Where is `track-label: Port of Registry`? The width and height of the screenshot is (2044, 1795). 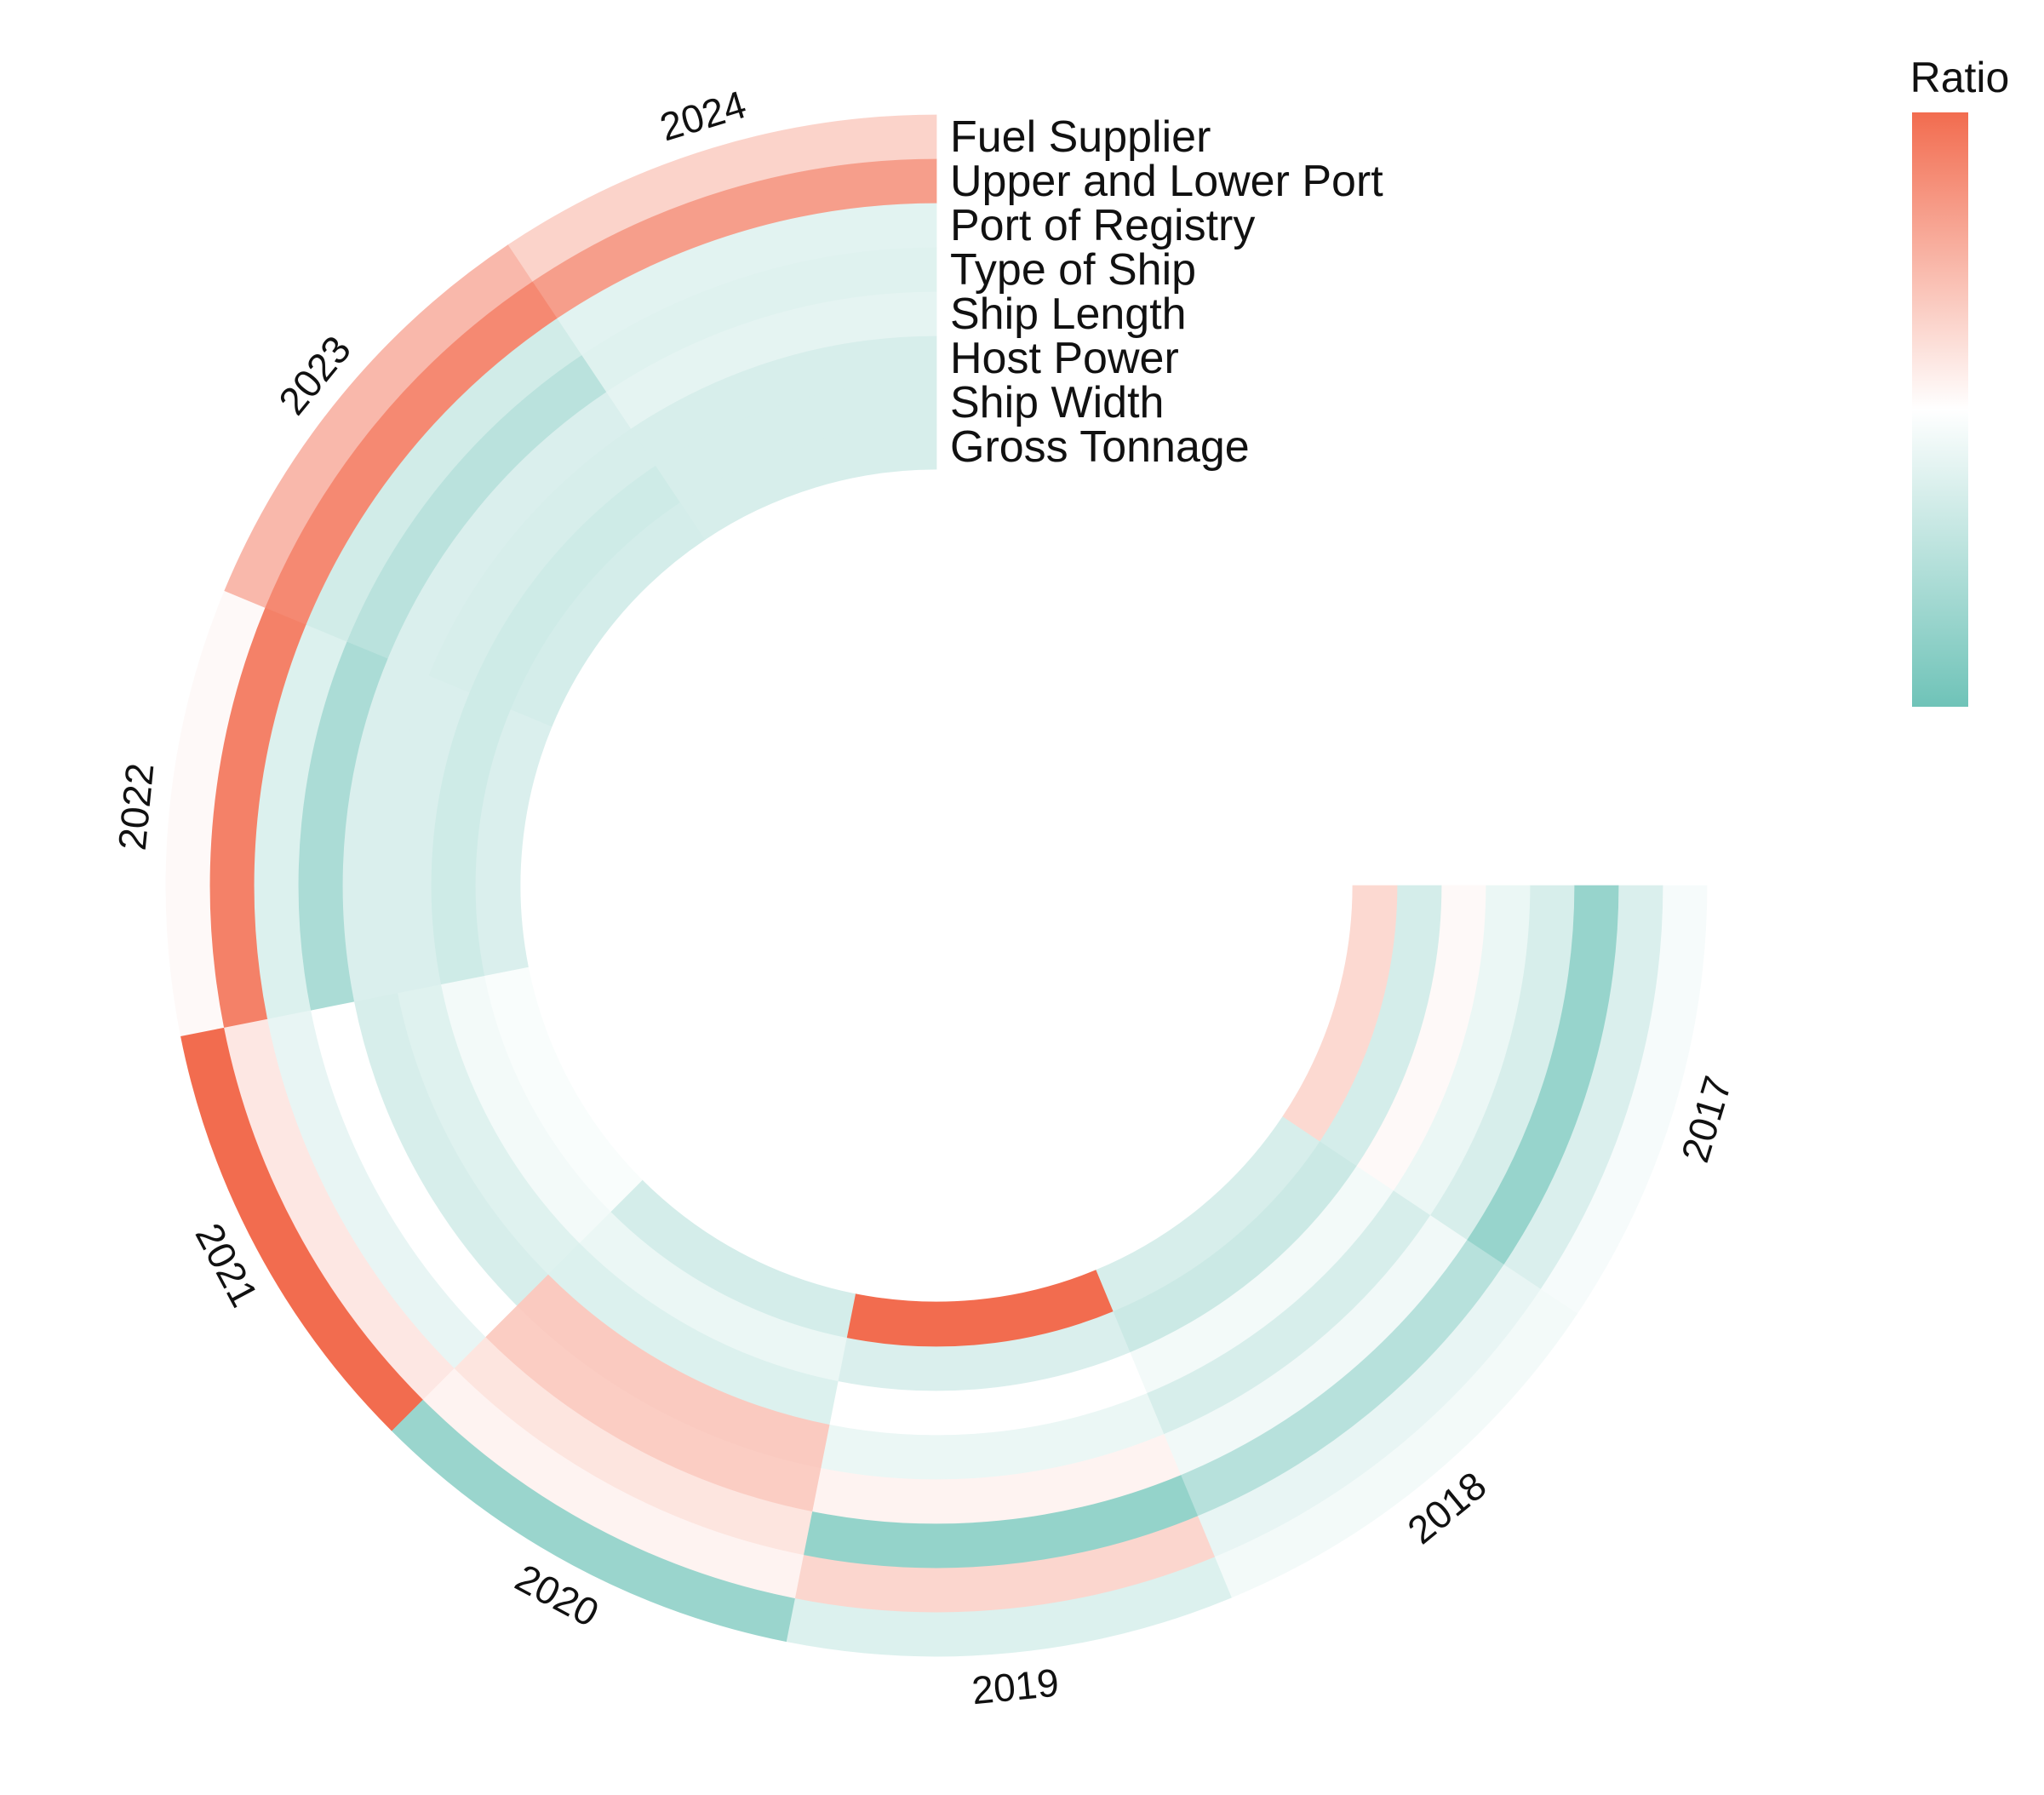 track-label: Port of Registry is located at coordinates (1102, 225).